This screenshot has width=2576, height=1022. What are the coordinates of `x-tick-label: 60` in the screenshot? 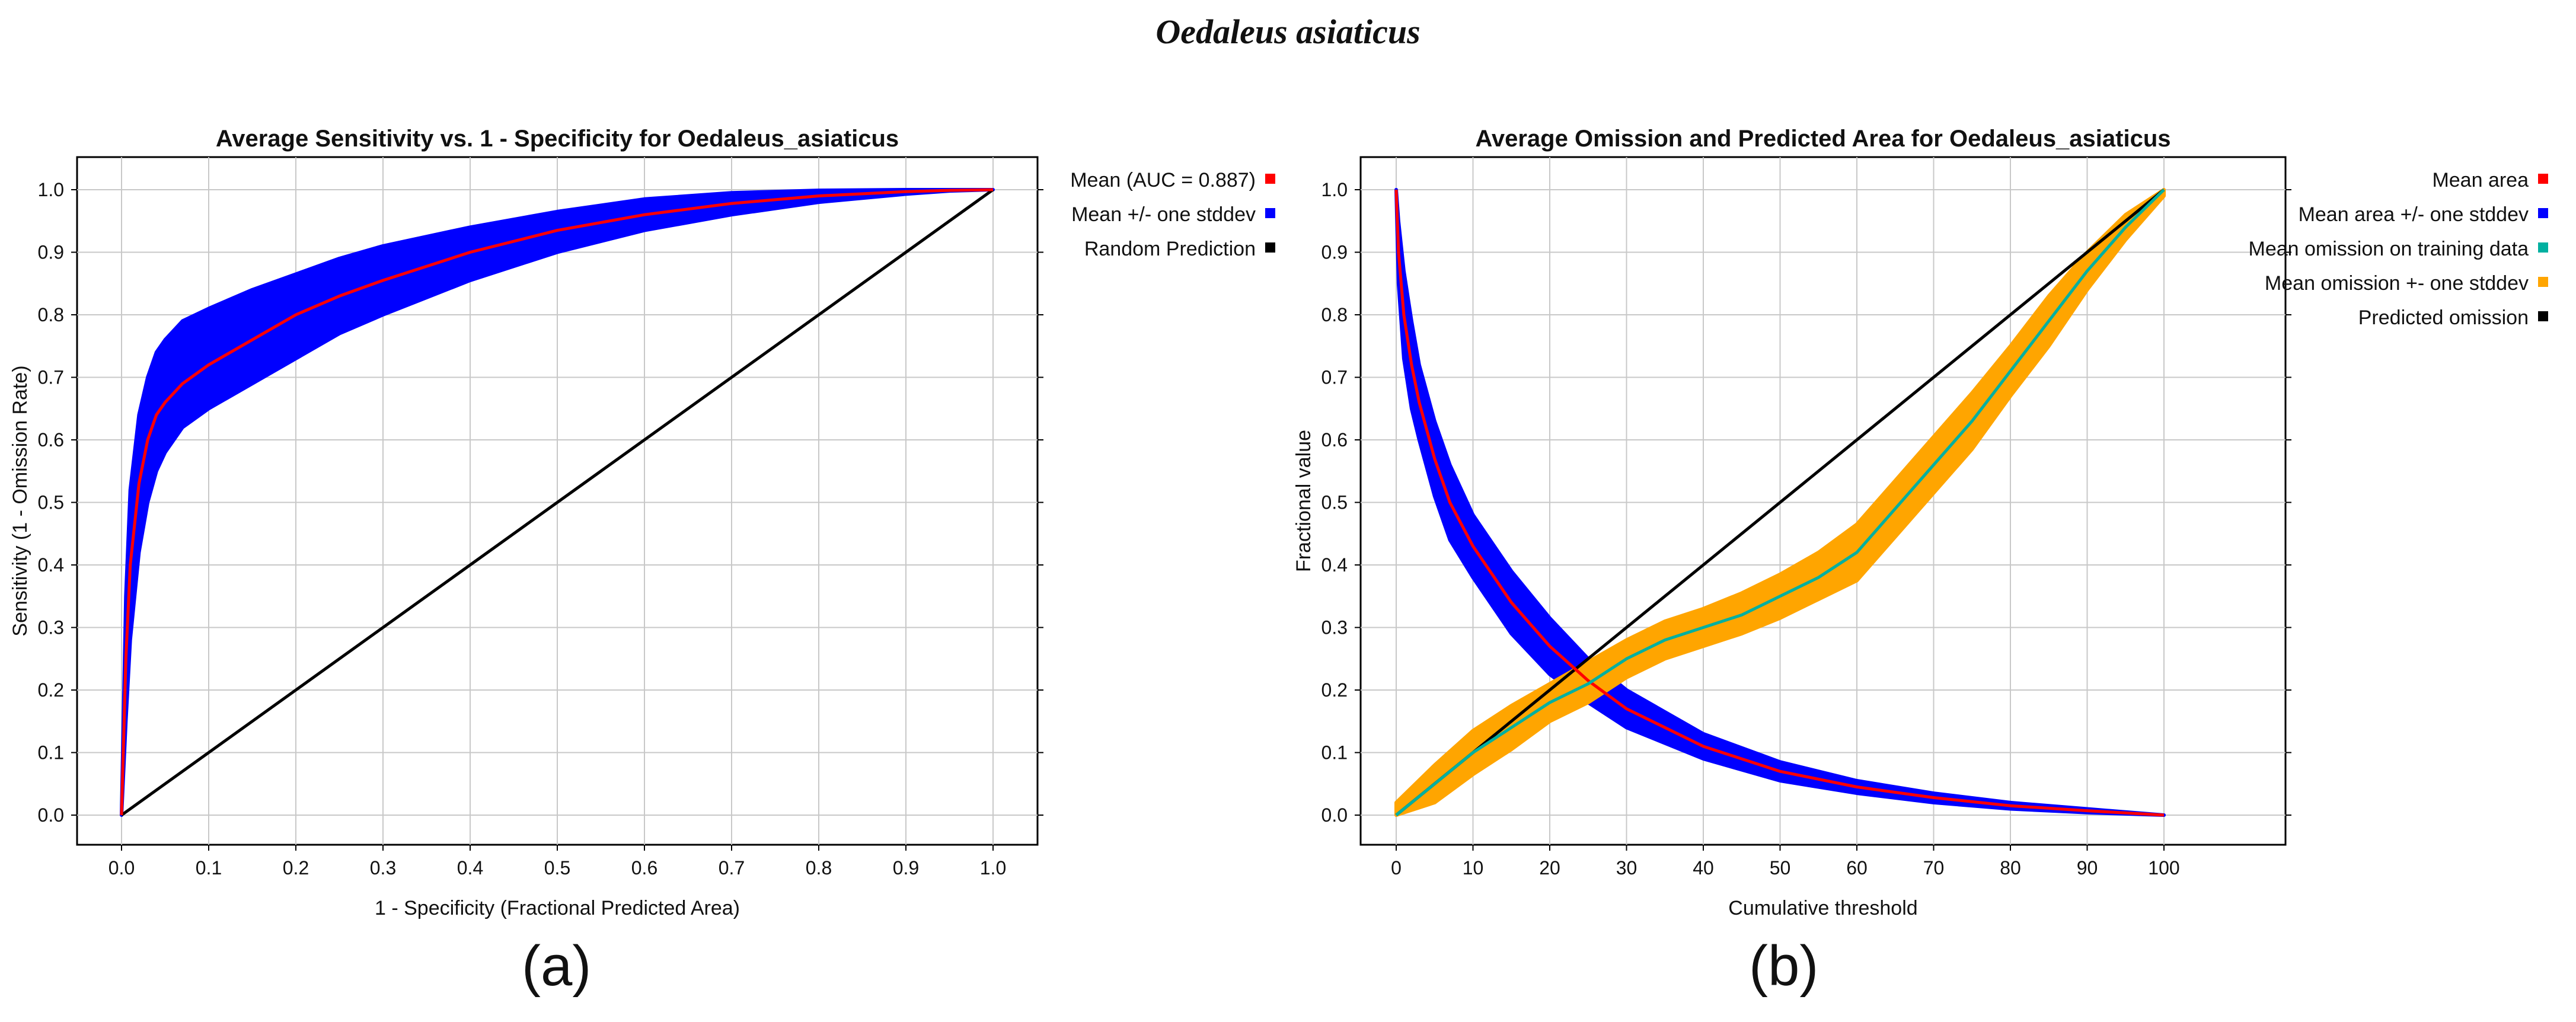 It's located at (1857, 868).